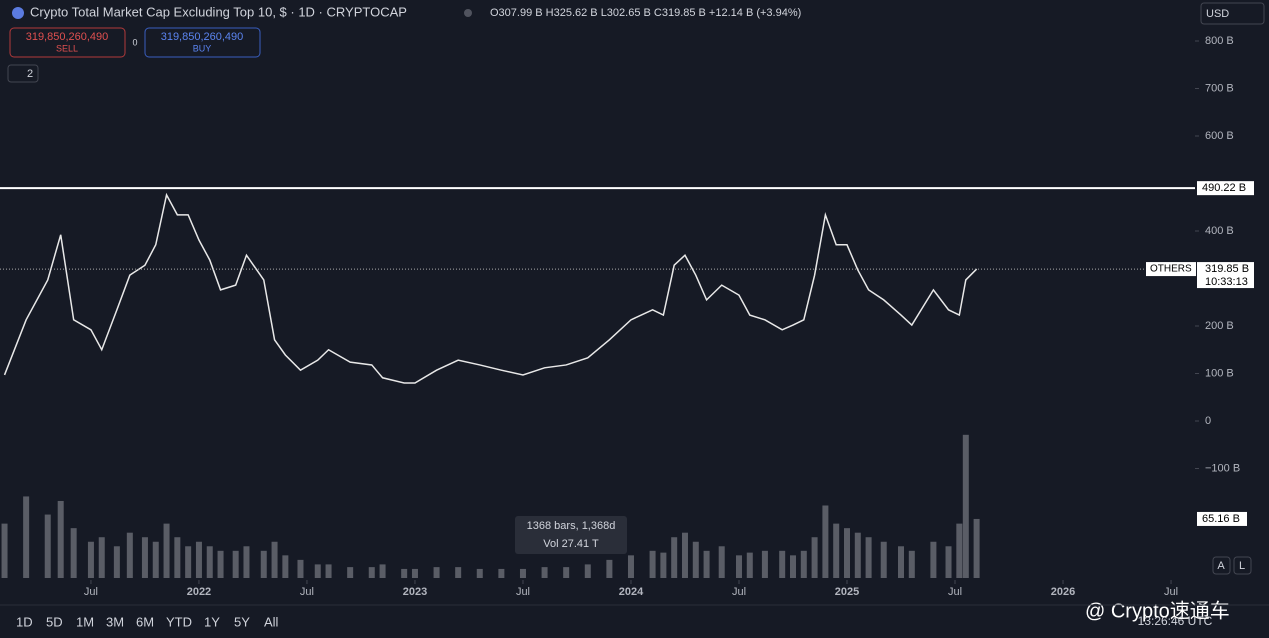 This screenshot has width=1269, height=638. What do you see at coordinates (1219, 231) in the screenshot?
I see `y-tick-label: 400 B` at bounding box center [1219, 231].